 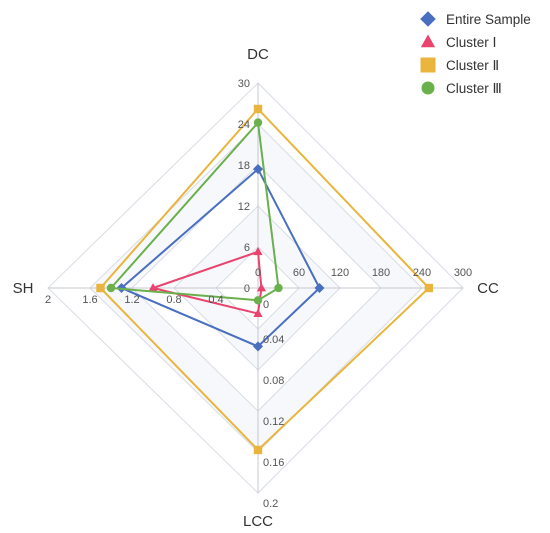 I want to click on data-point-2-cc, so click(x=261, y=287).